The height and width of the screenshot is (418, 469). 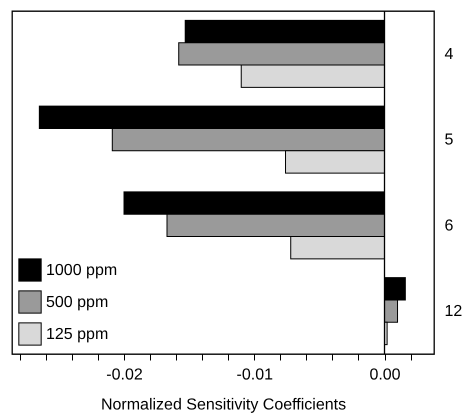 What do you see at coordinates (223, 405) in the screenshot?
I see `x-axis-title: Normalized Sensitivity Coefficients` at bounding box center [223, 405].